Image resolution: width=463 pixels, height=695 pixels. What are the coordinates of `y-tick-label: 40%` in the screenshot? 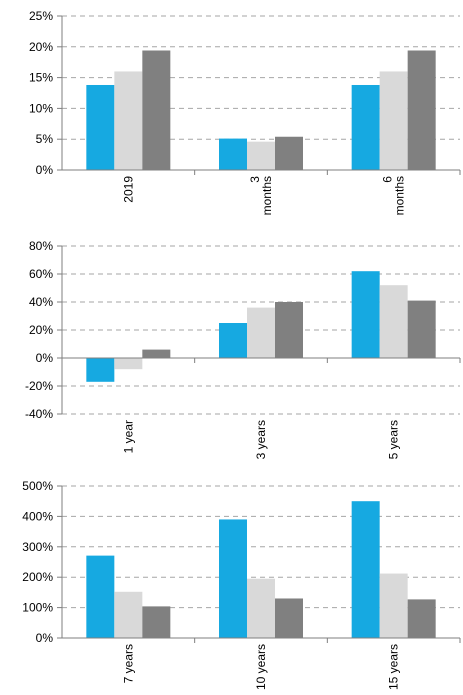 It's located at (41, 302).